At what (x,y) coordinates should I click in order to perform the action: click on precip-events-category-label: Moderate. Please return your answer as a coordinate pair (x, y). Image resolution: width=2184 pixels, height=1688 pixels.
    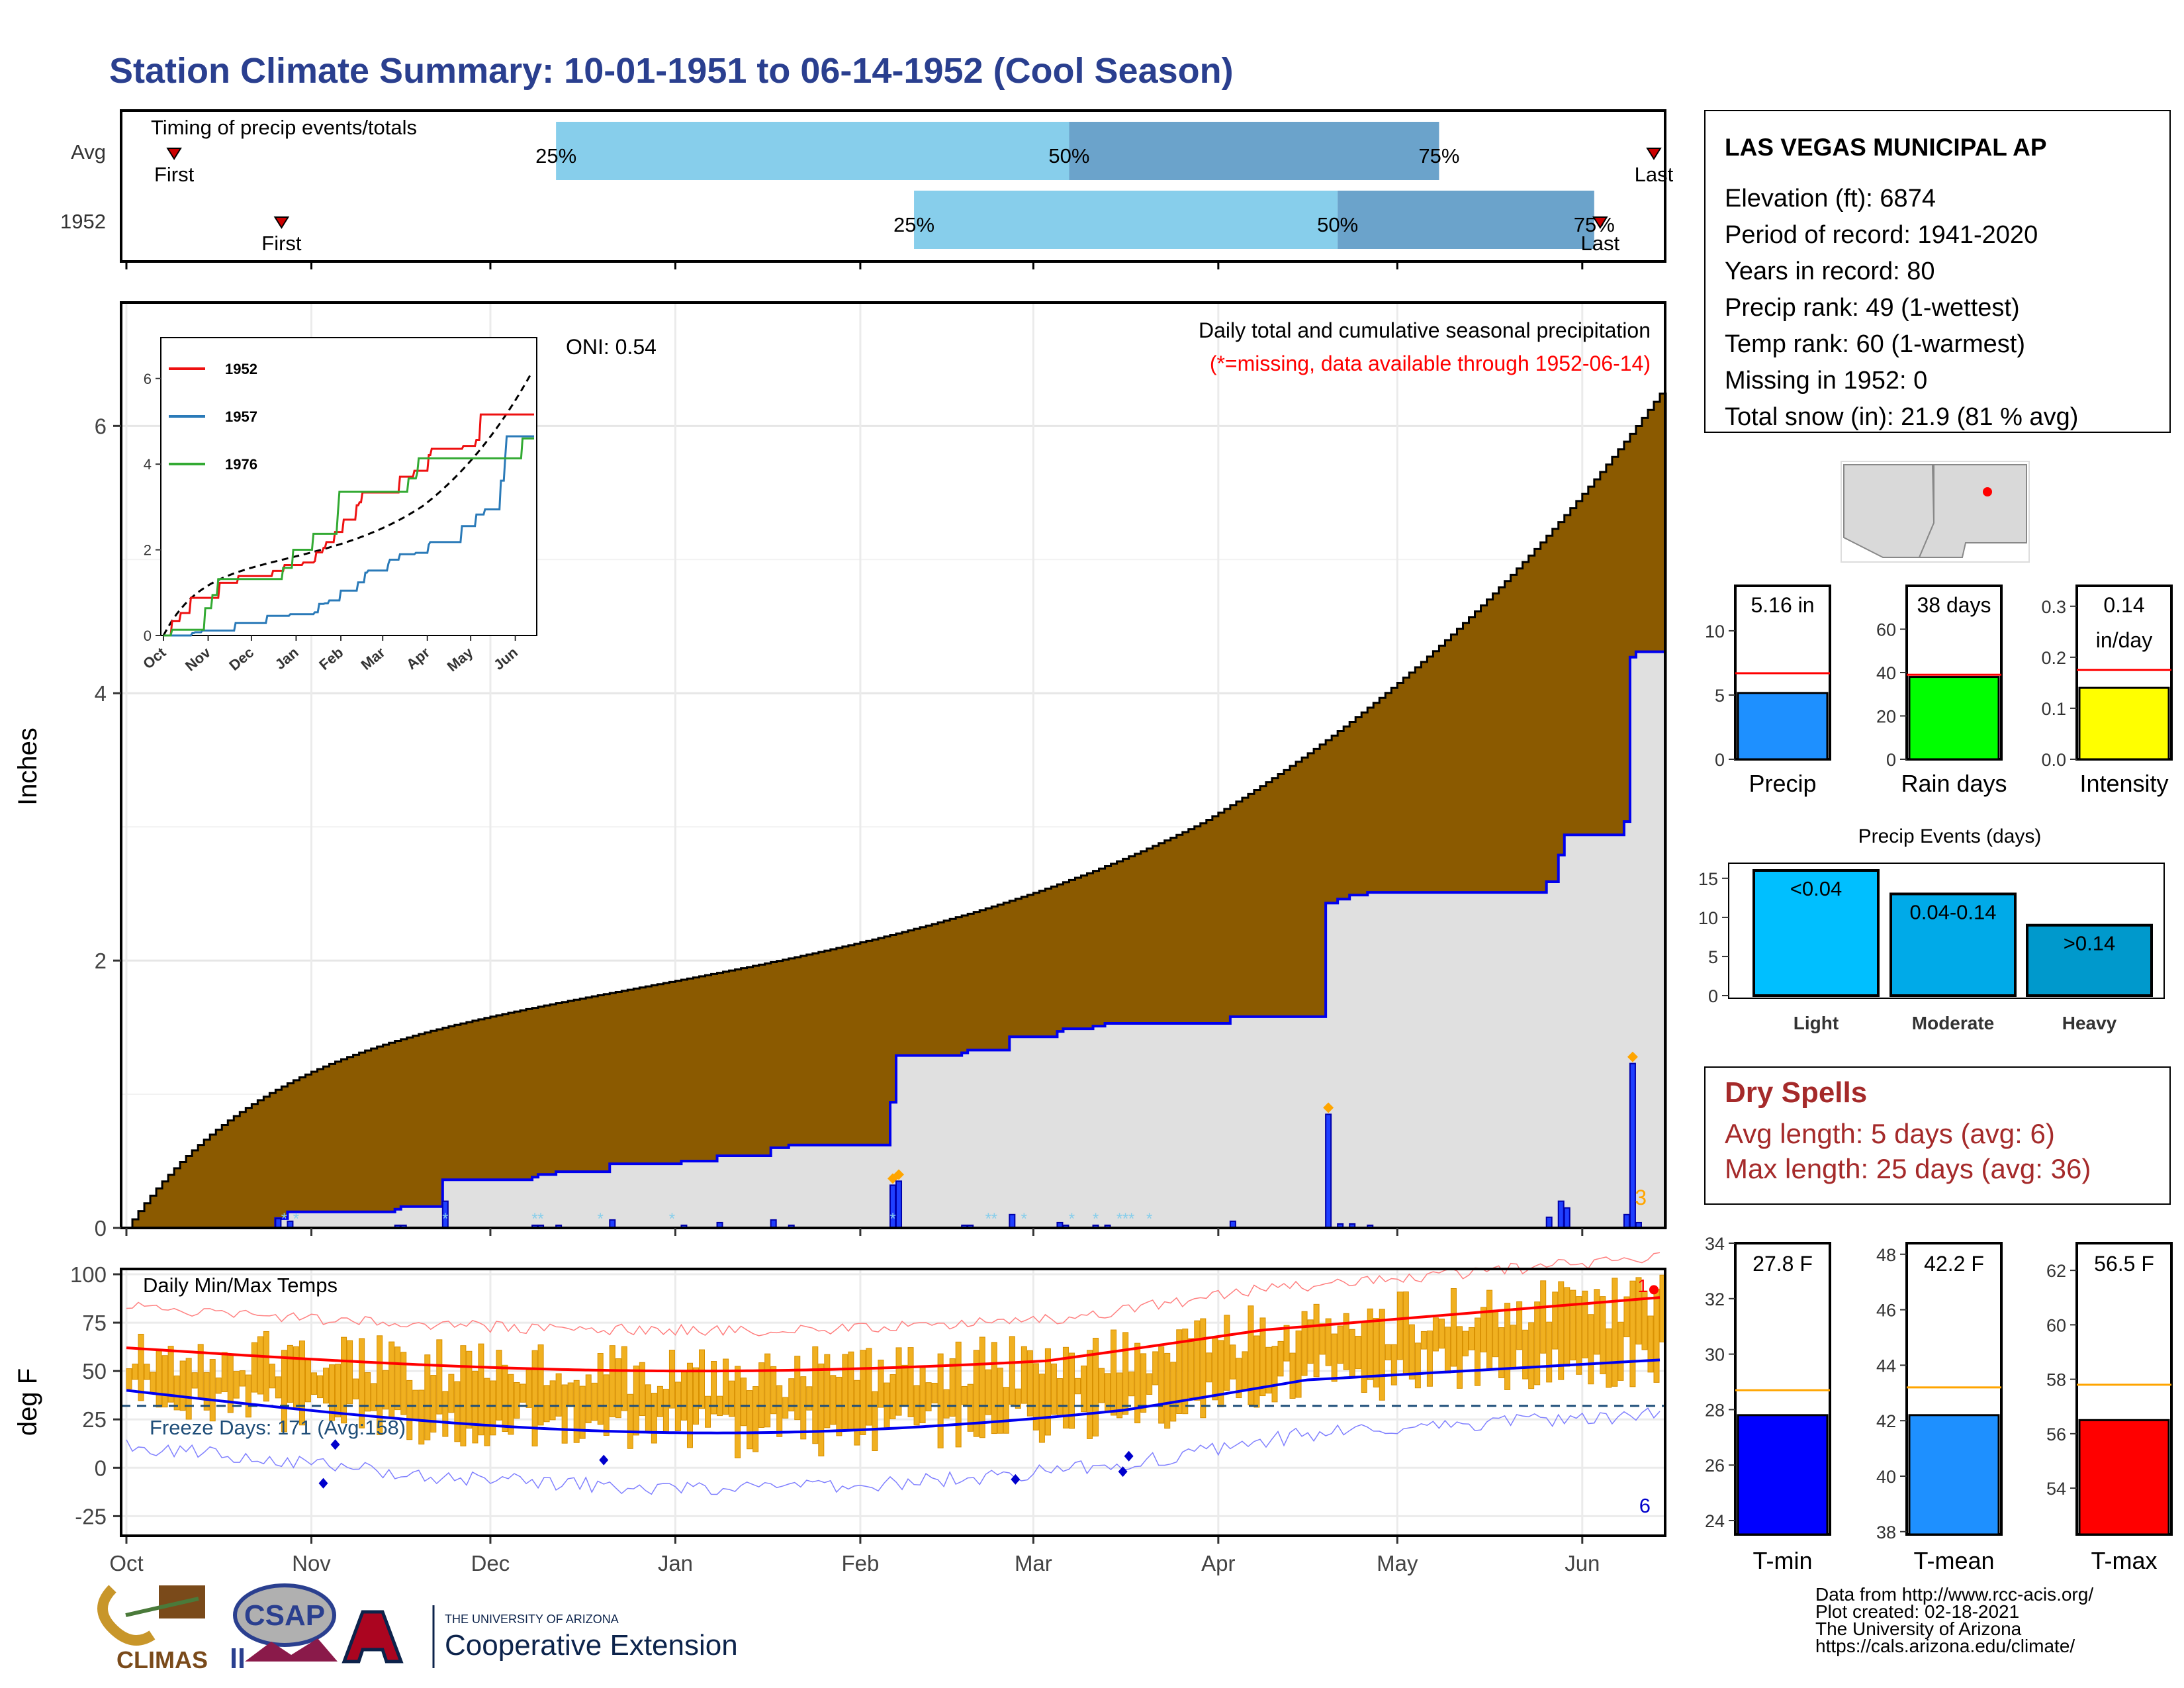
    Looking at the image, I should click on (1953, 1023).